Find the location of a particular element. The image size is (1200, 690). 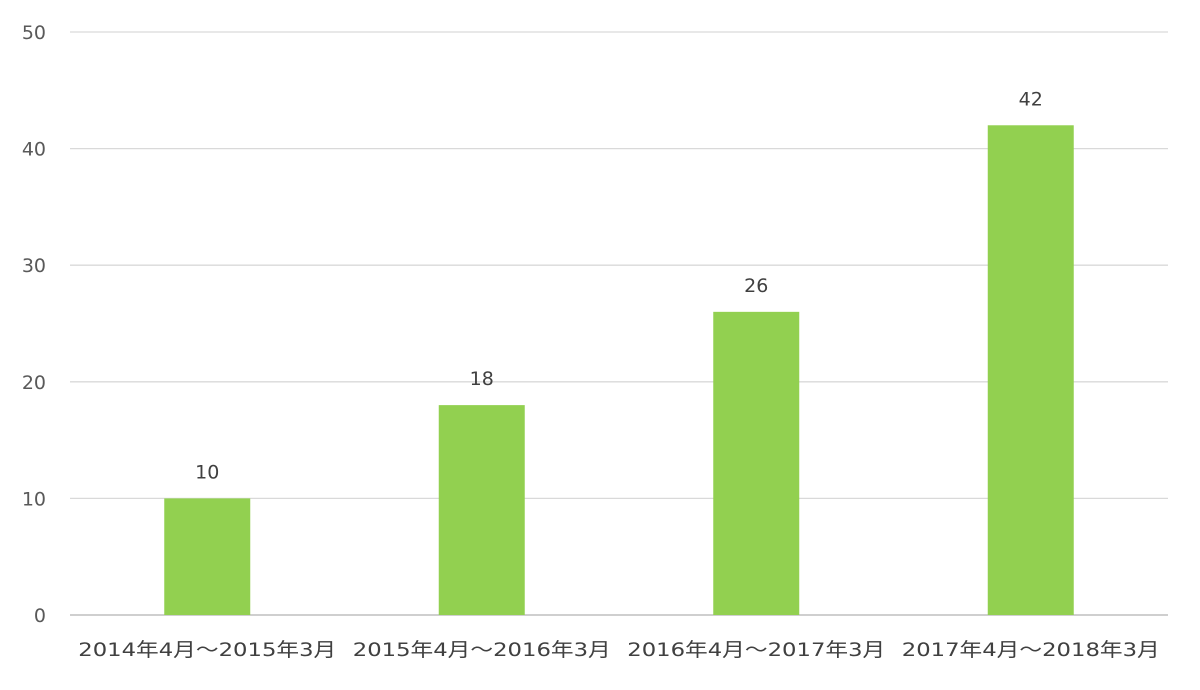

x-tick-label: 2017年4月～2018年3月 is located at coordinates (1031, 650).